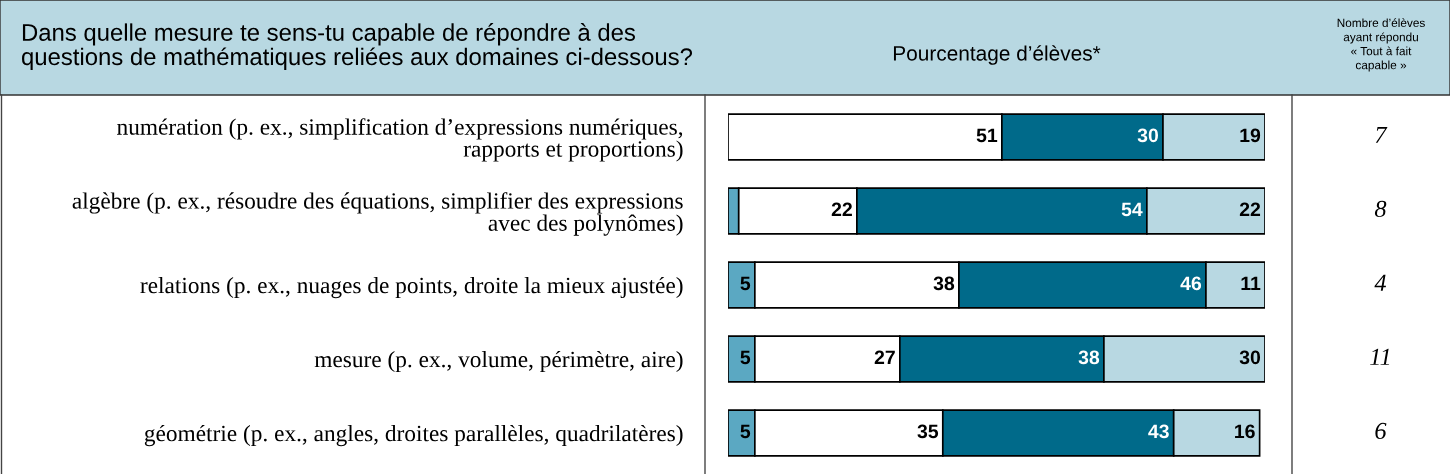 The image size is (1450, 474). I want to click on data-label: 43, so click(1158, 431).